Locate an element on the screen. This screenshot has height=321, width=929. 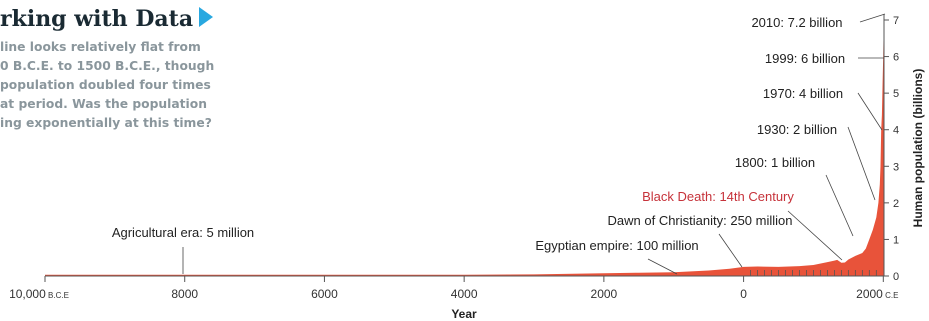
annotation-label: 1800: 1 billion is located at coordinates (775, 162).